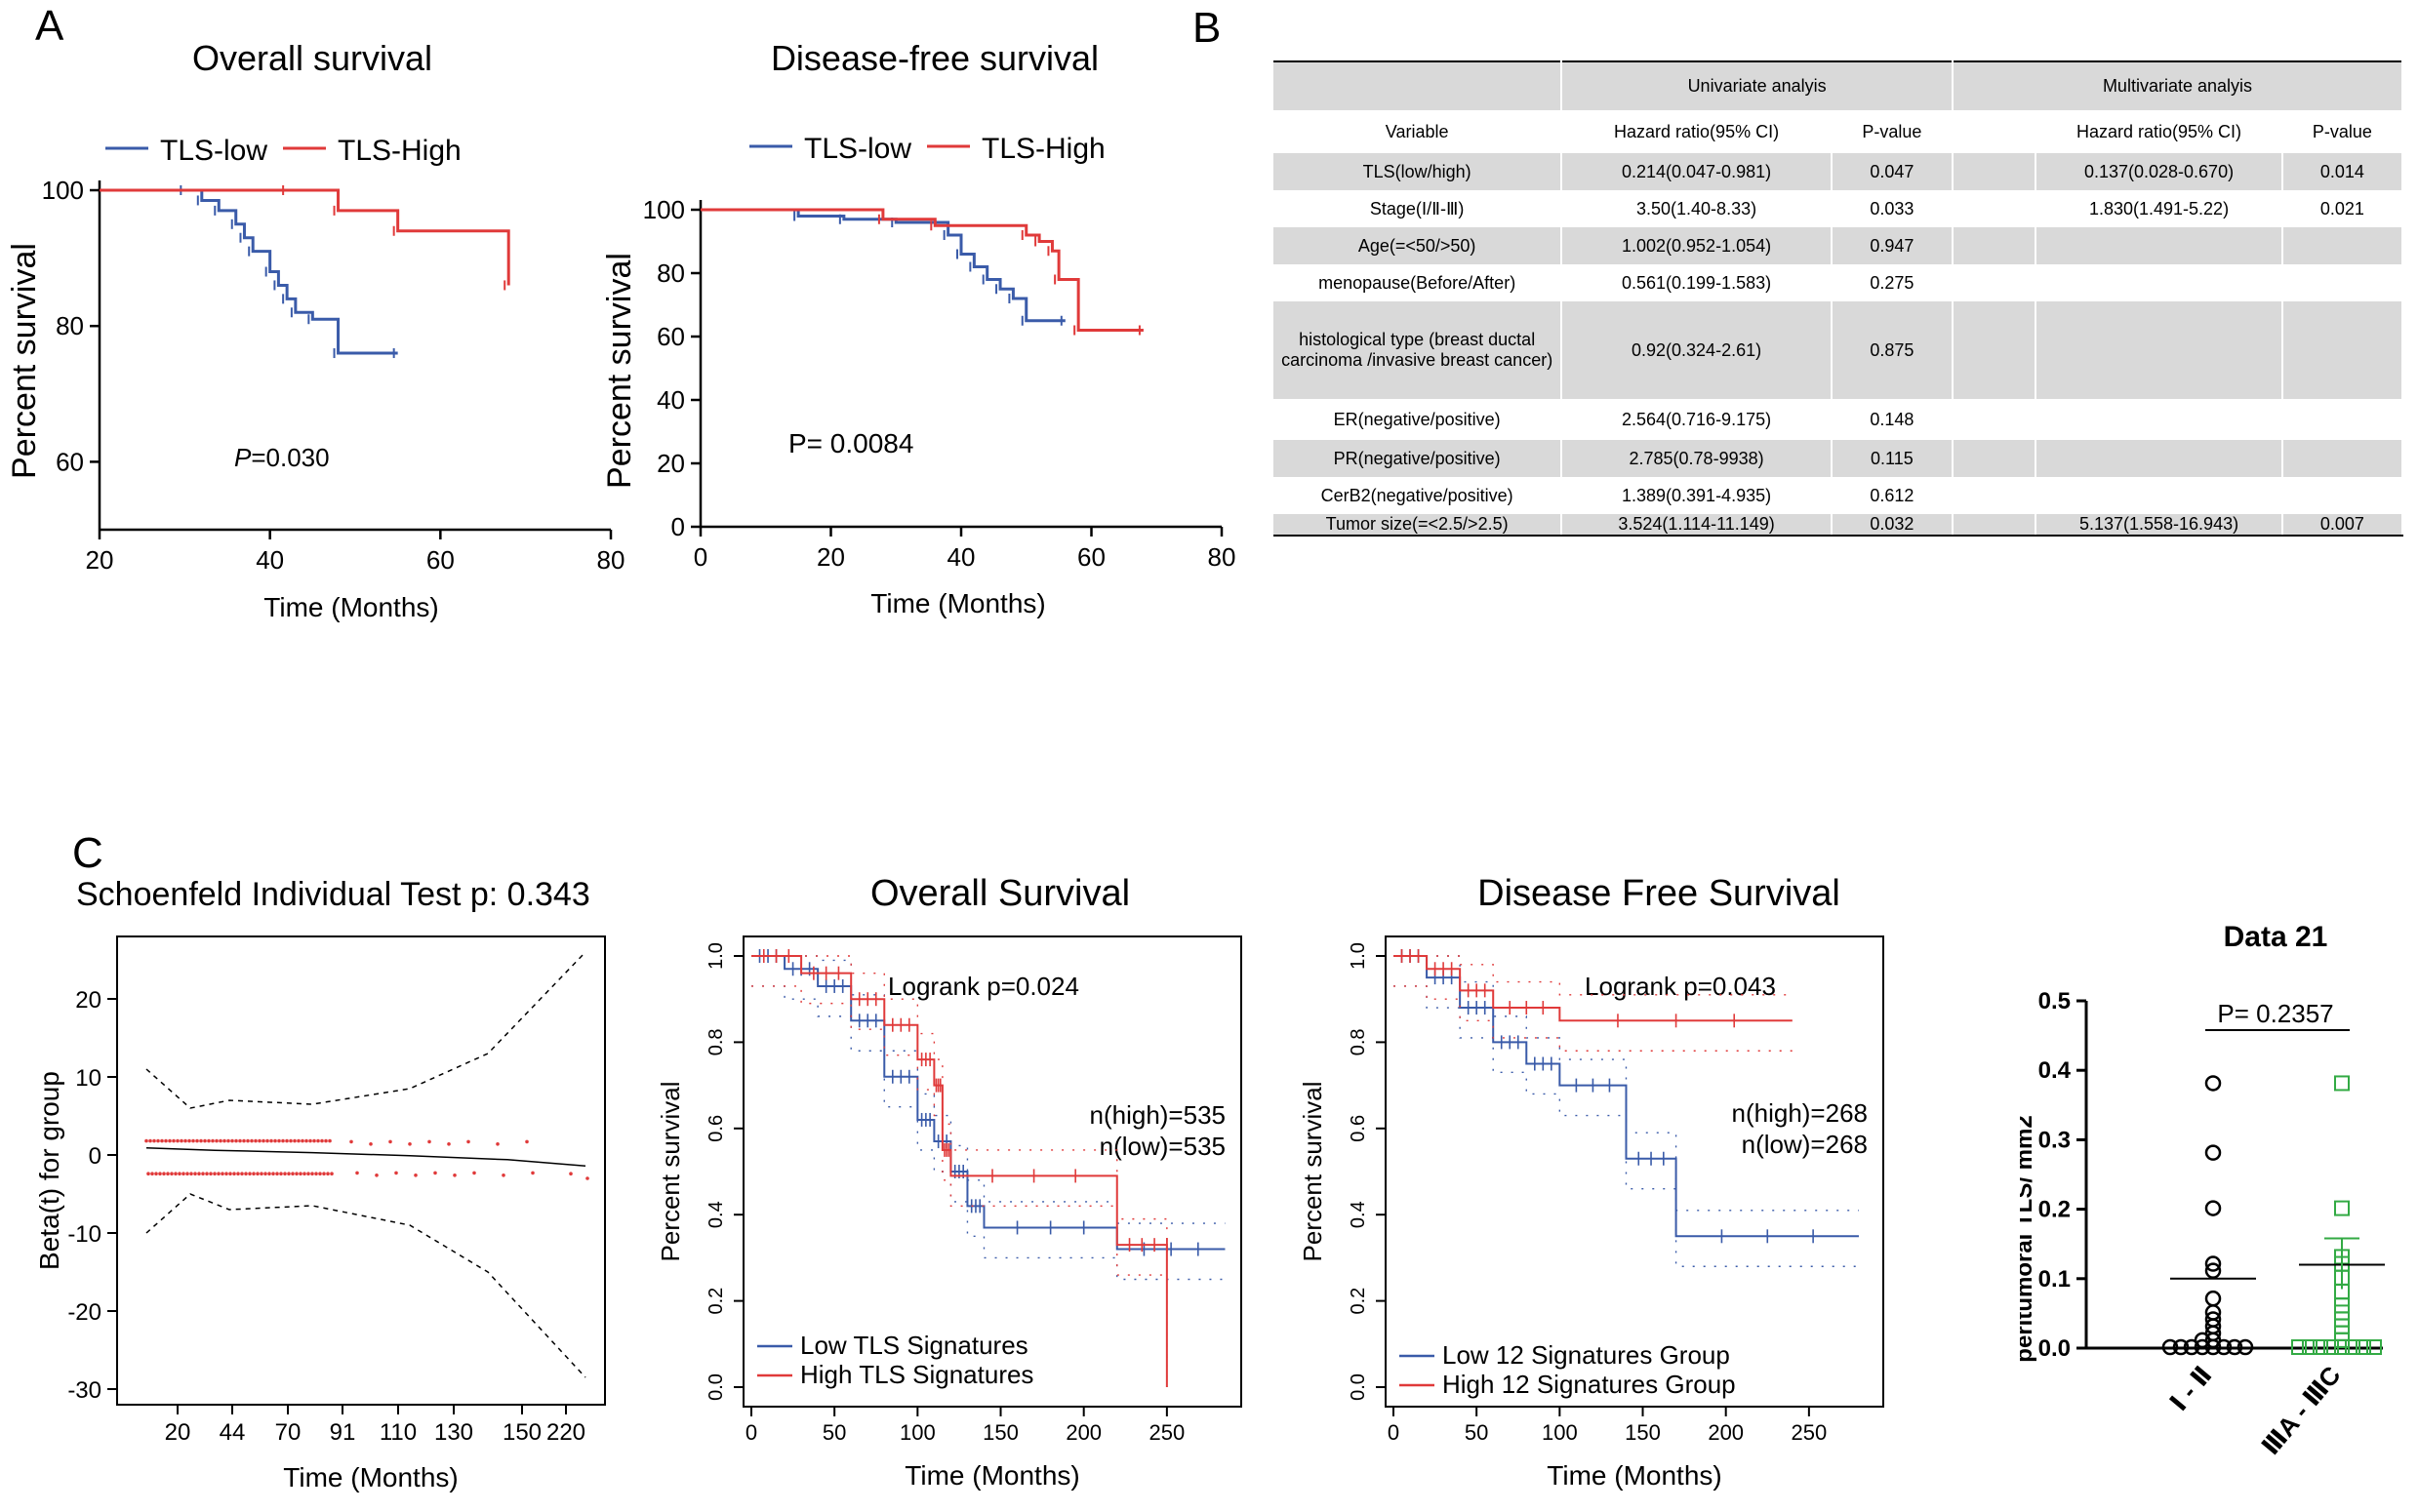 The image size is (2418, 1512). Describe the element at coordinates (63, 190) in the screenshot. I see `y-tick-label: 100` at that location.